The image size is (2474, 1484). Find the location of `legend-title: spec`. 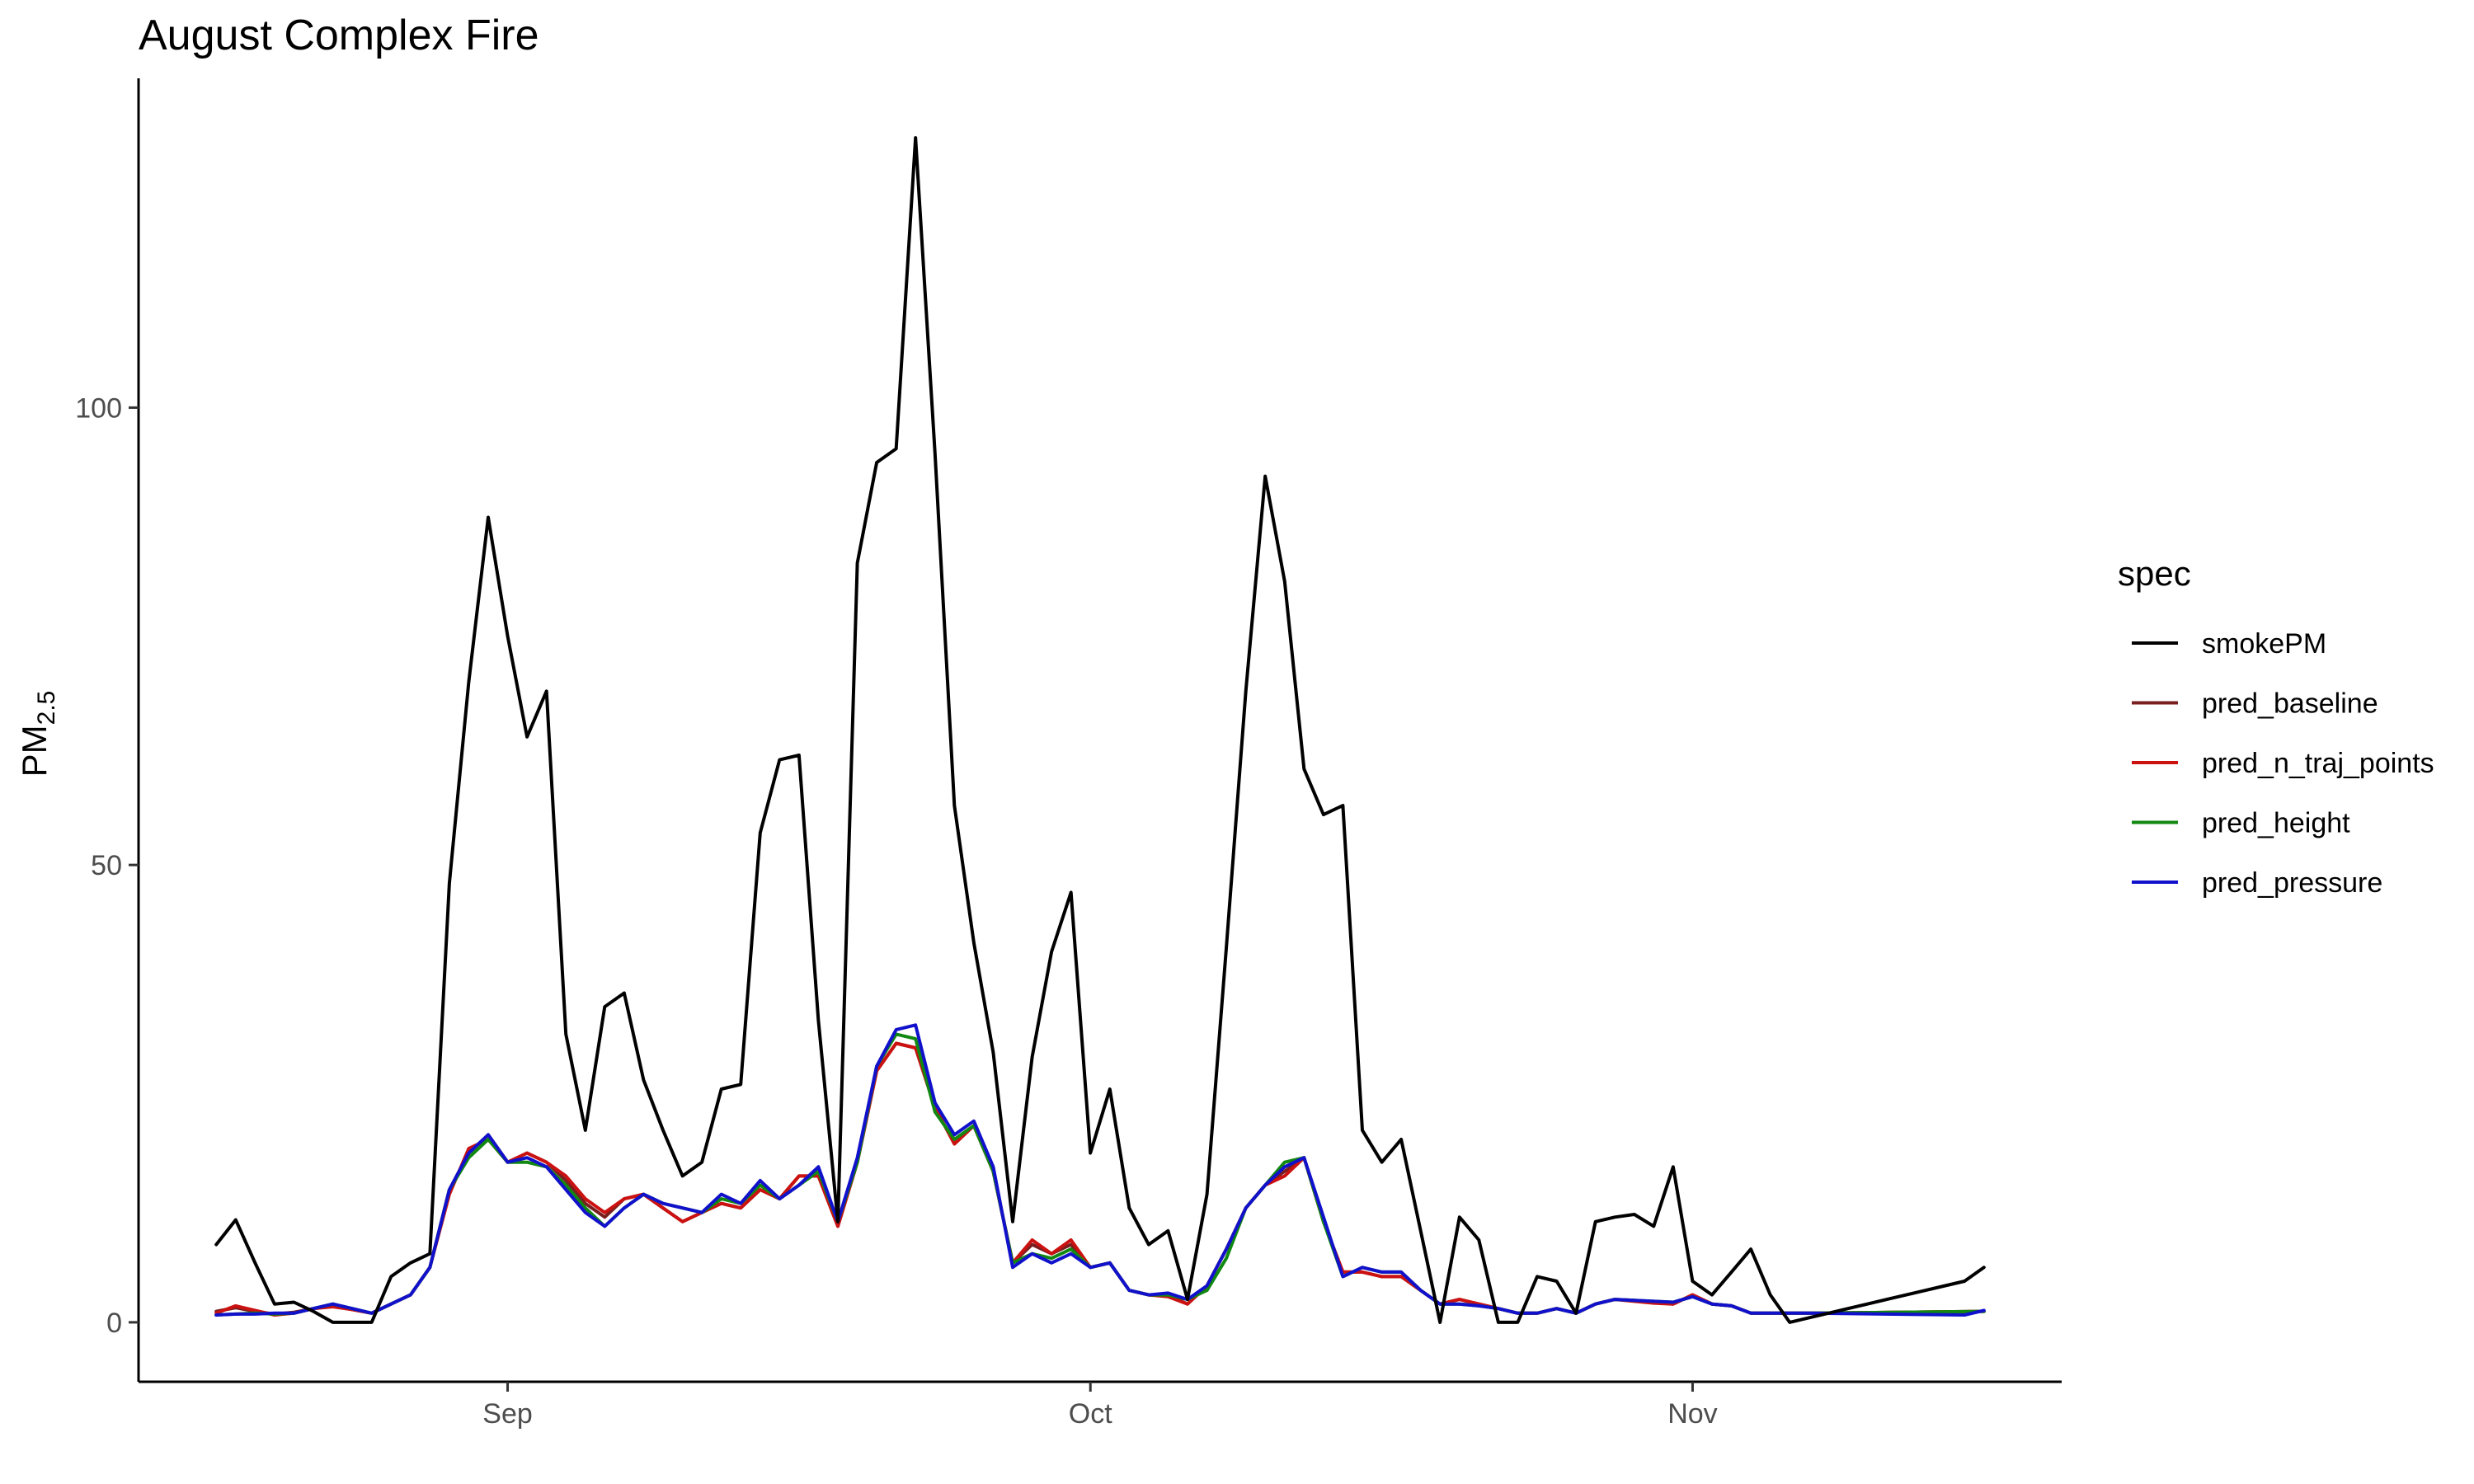

legend-title: spec is located at coordinates (2154, 573).